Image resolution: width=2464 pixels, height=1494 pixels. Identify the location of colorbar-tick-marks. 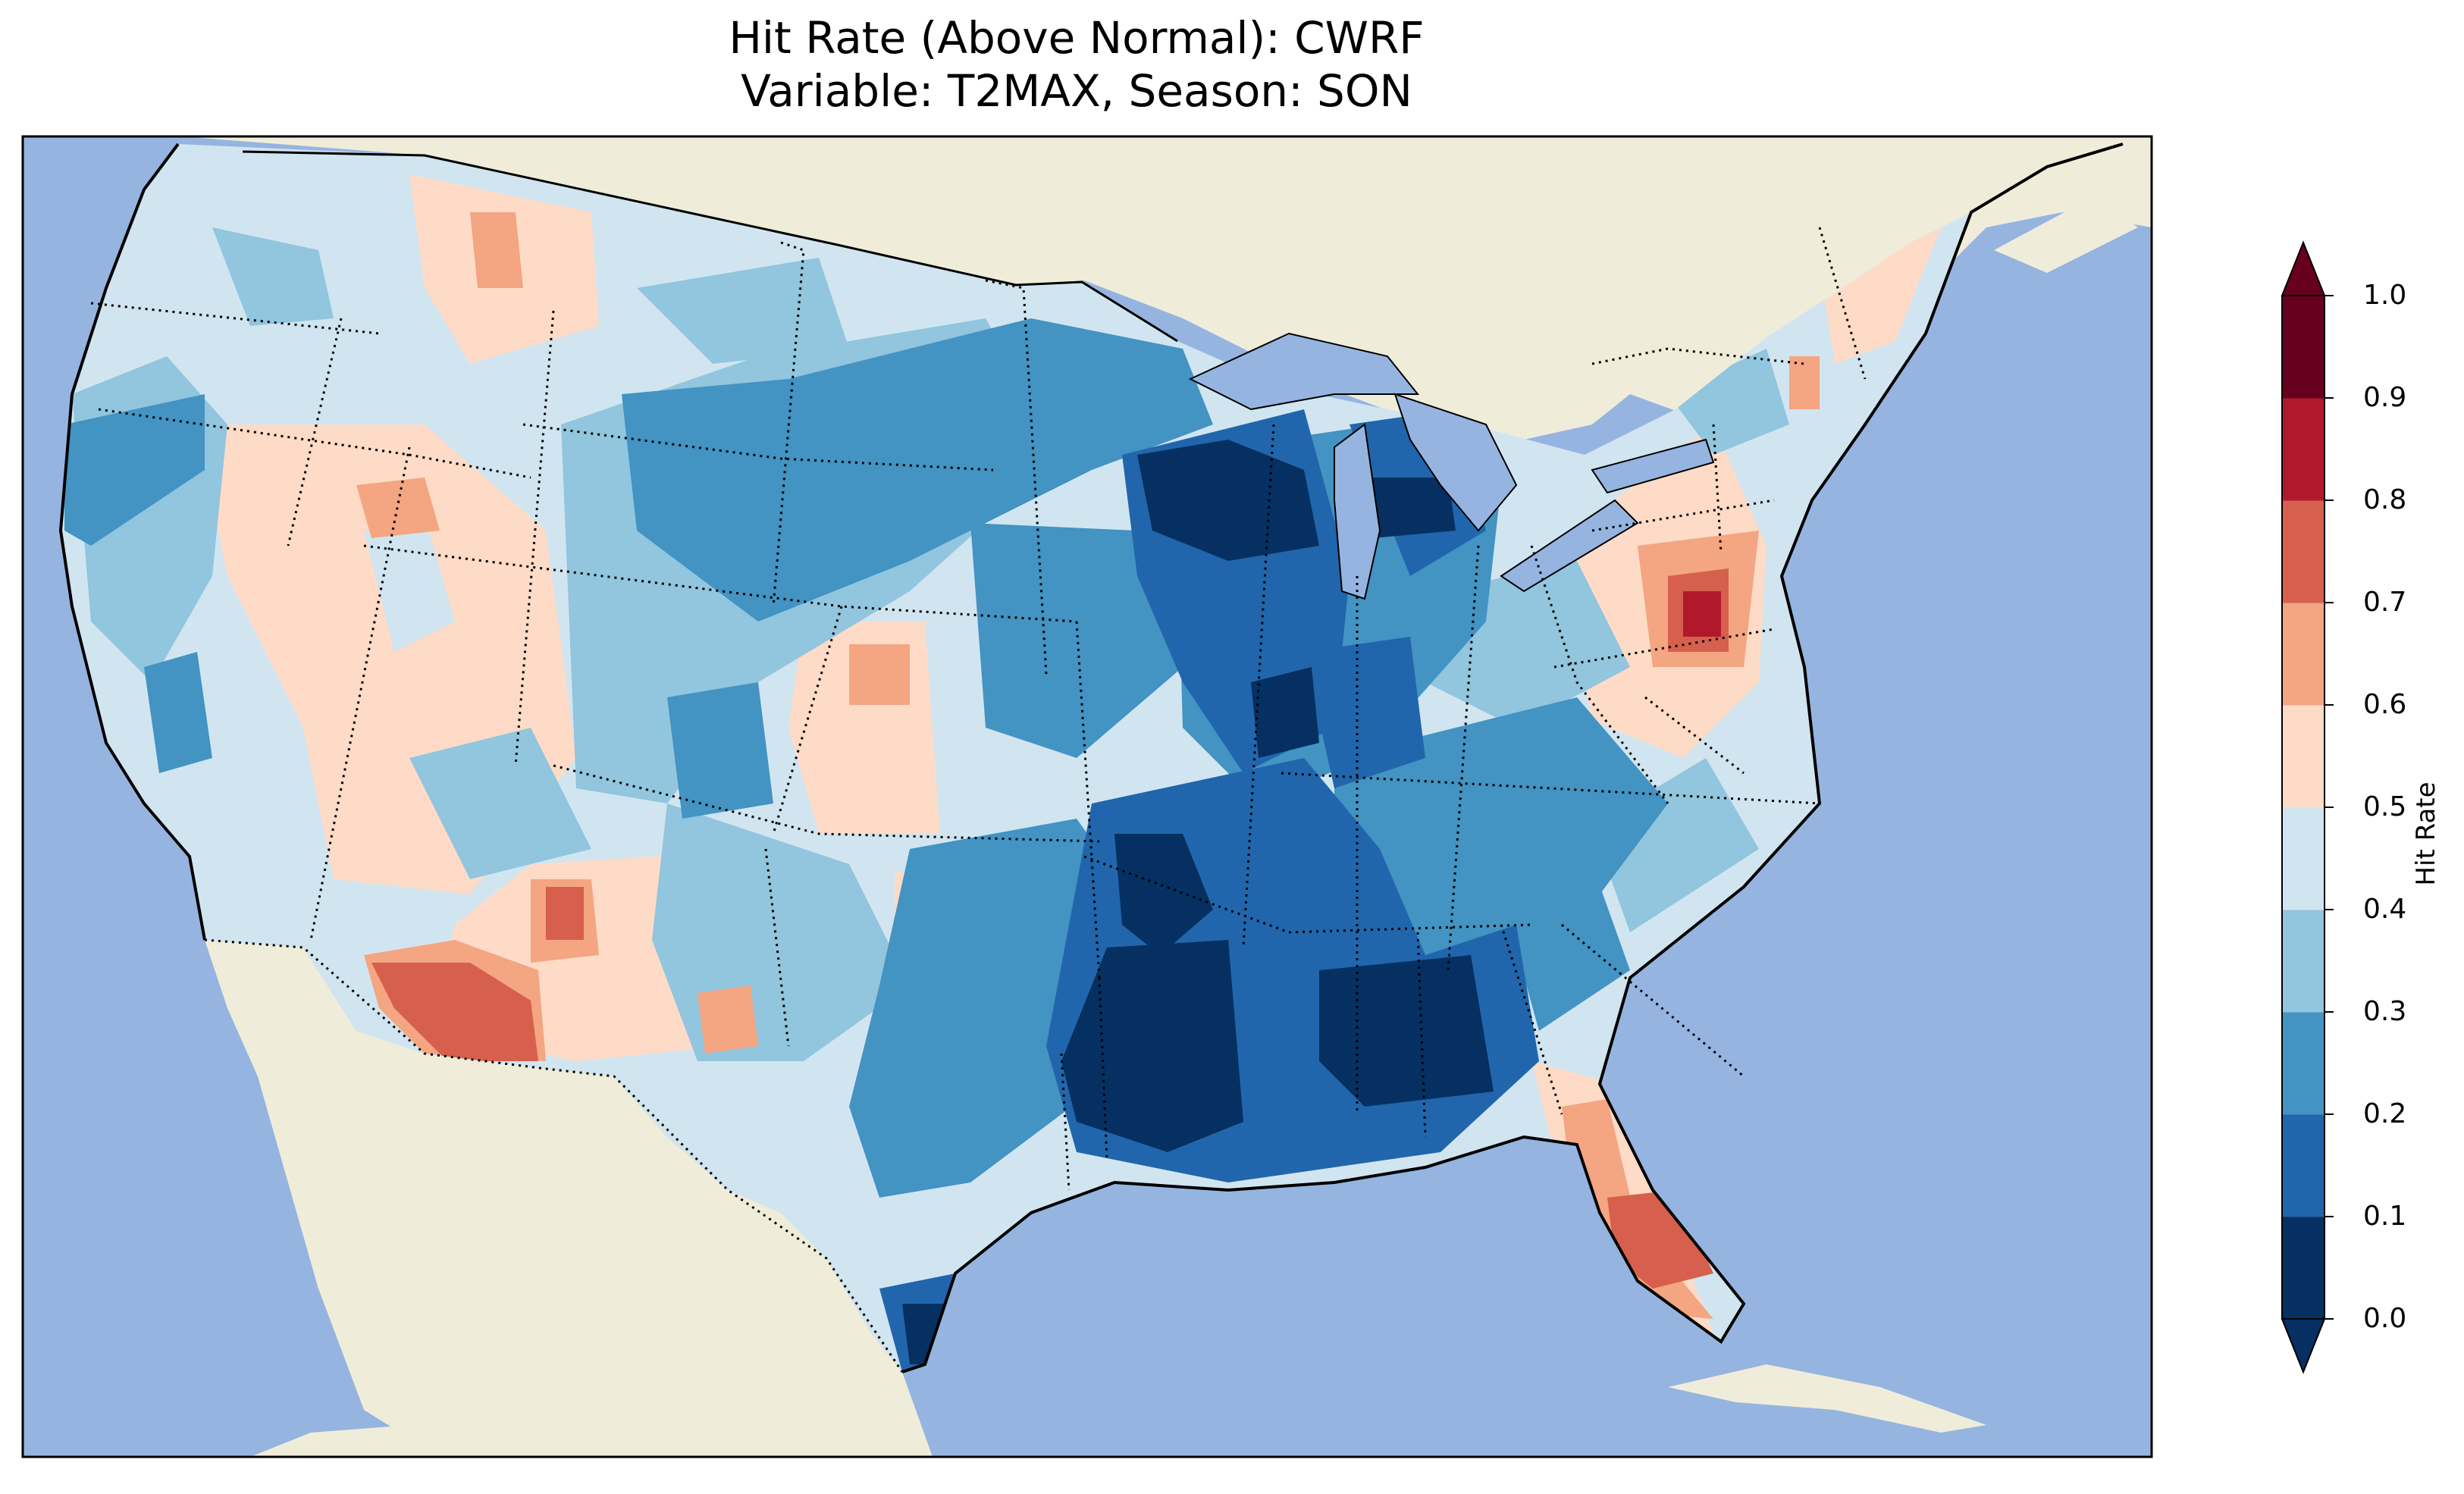
(2329, 807).